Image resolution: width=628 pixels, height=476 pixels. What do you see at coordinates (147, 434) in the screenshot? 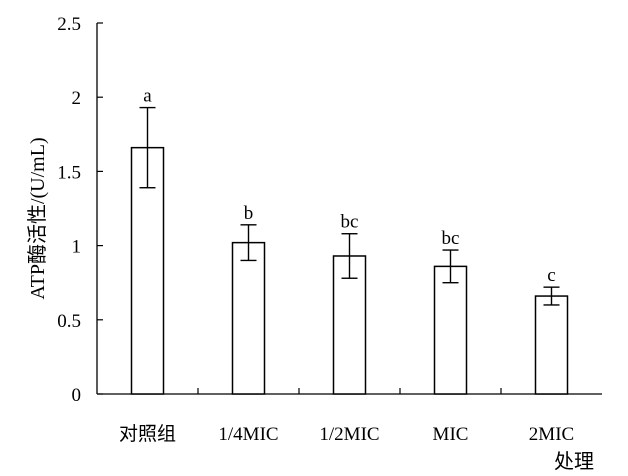
I see `x-category-label: 对照组` at bounding box center [147, 434].